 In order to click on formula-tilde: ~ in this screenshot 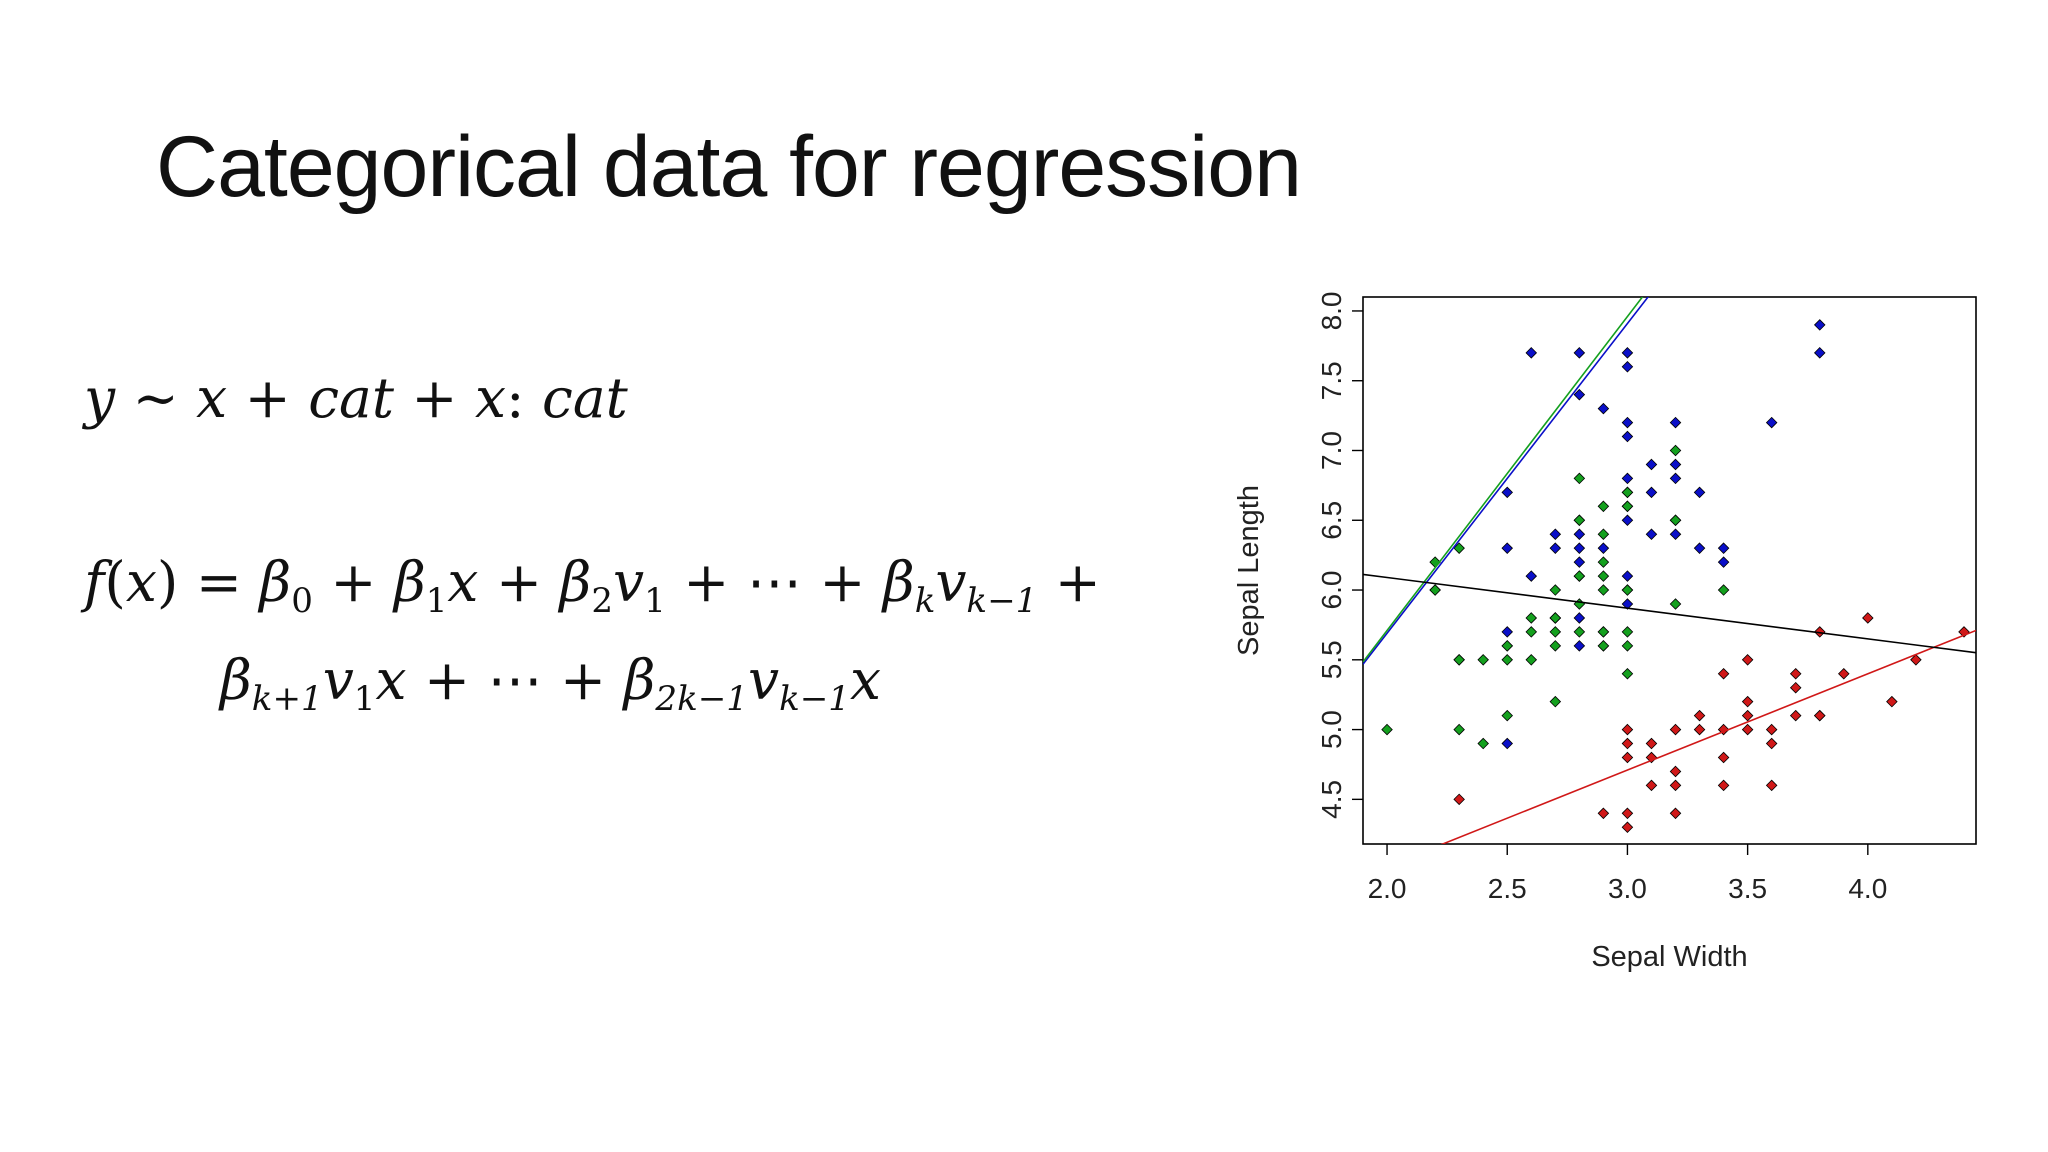, I will do `click(155, 398)`.